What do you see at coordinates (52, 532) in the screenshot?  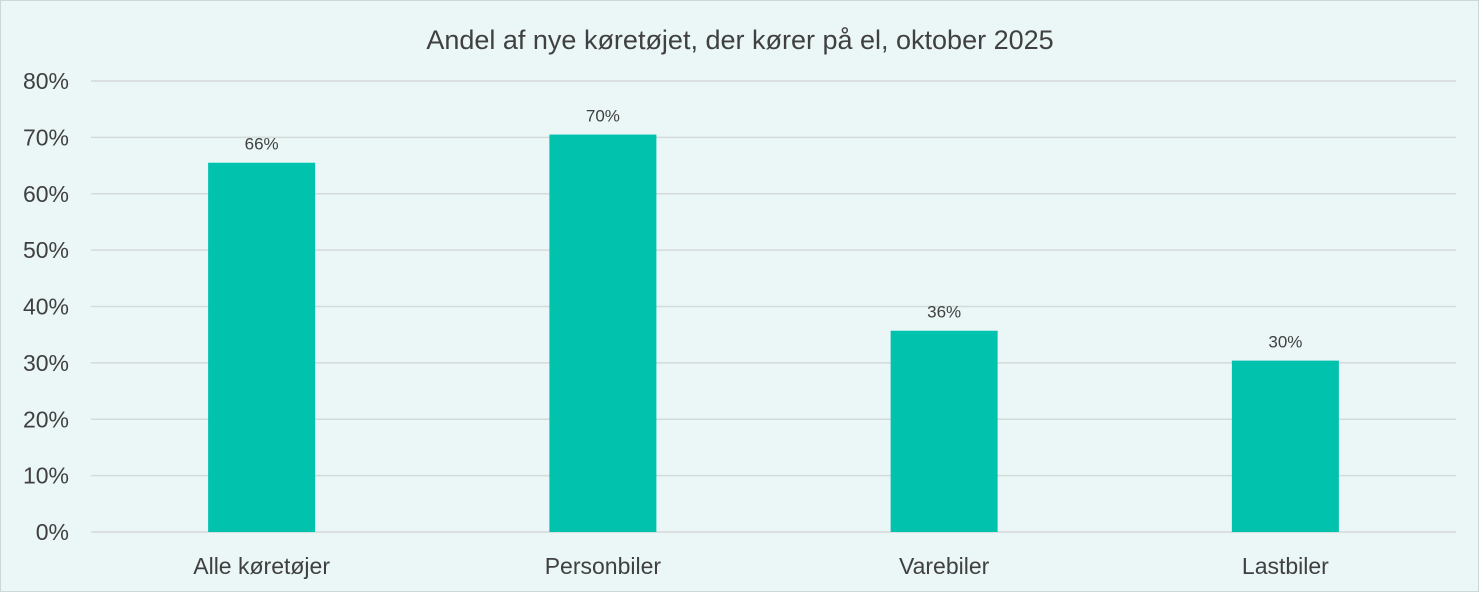 I see `y-tick-label: 0%` at bounding box center [52, 532].